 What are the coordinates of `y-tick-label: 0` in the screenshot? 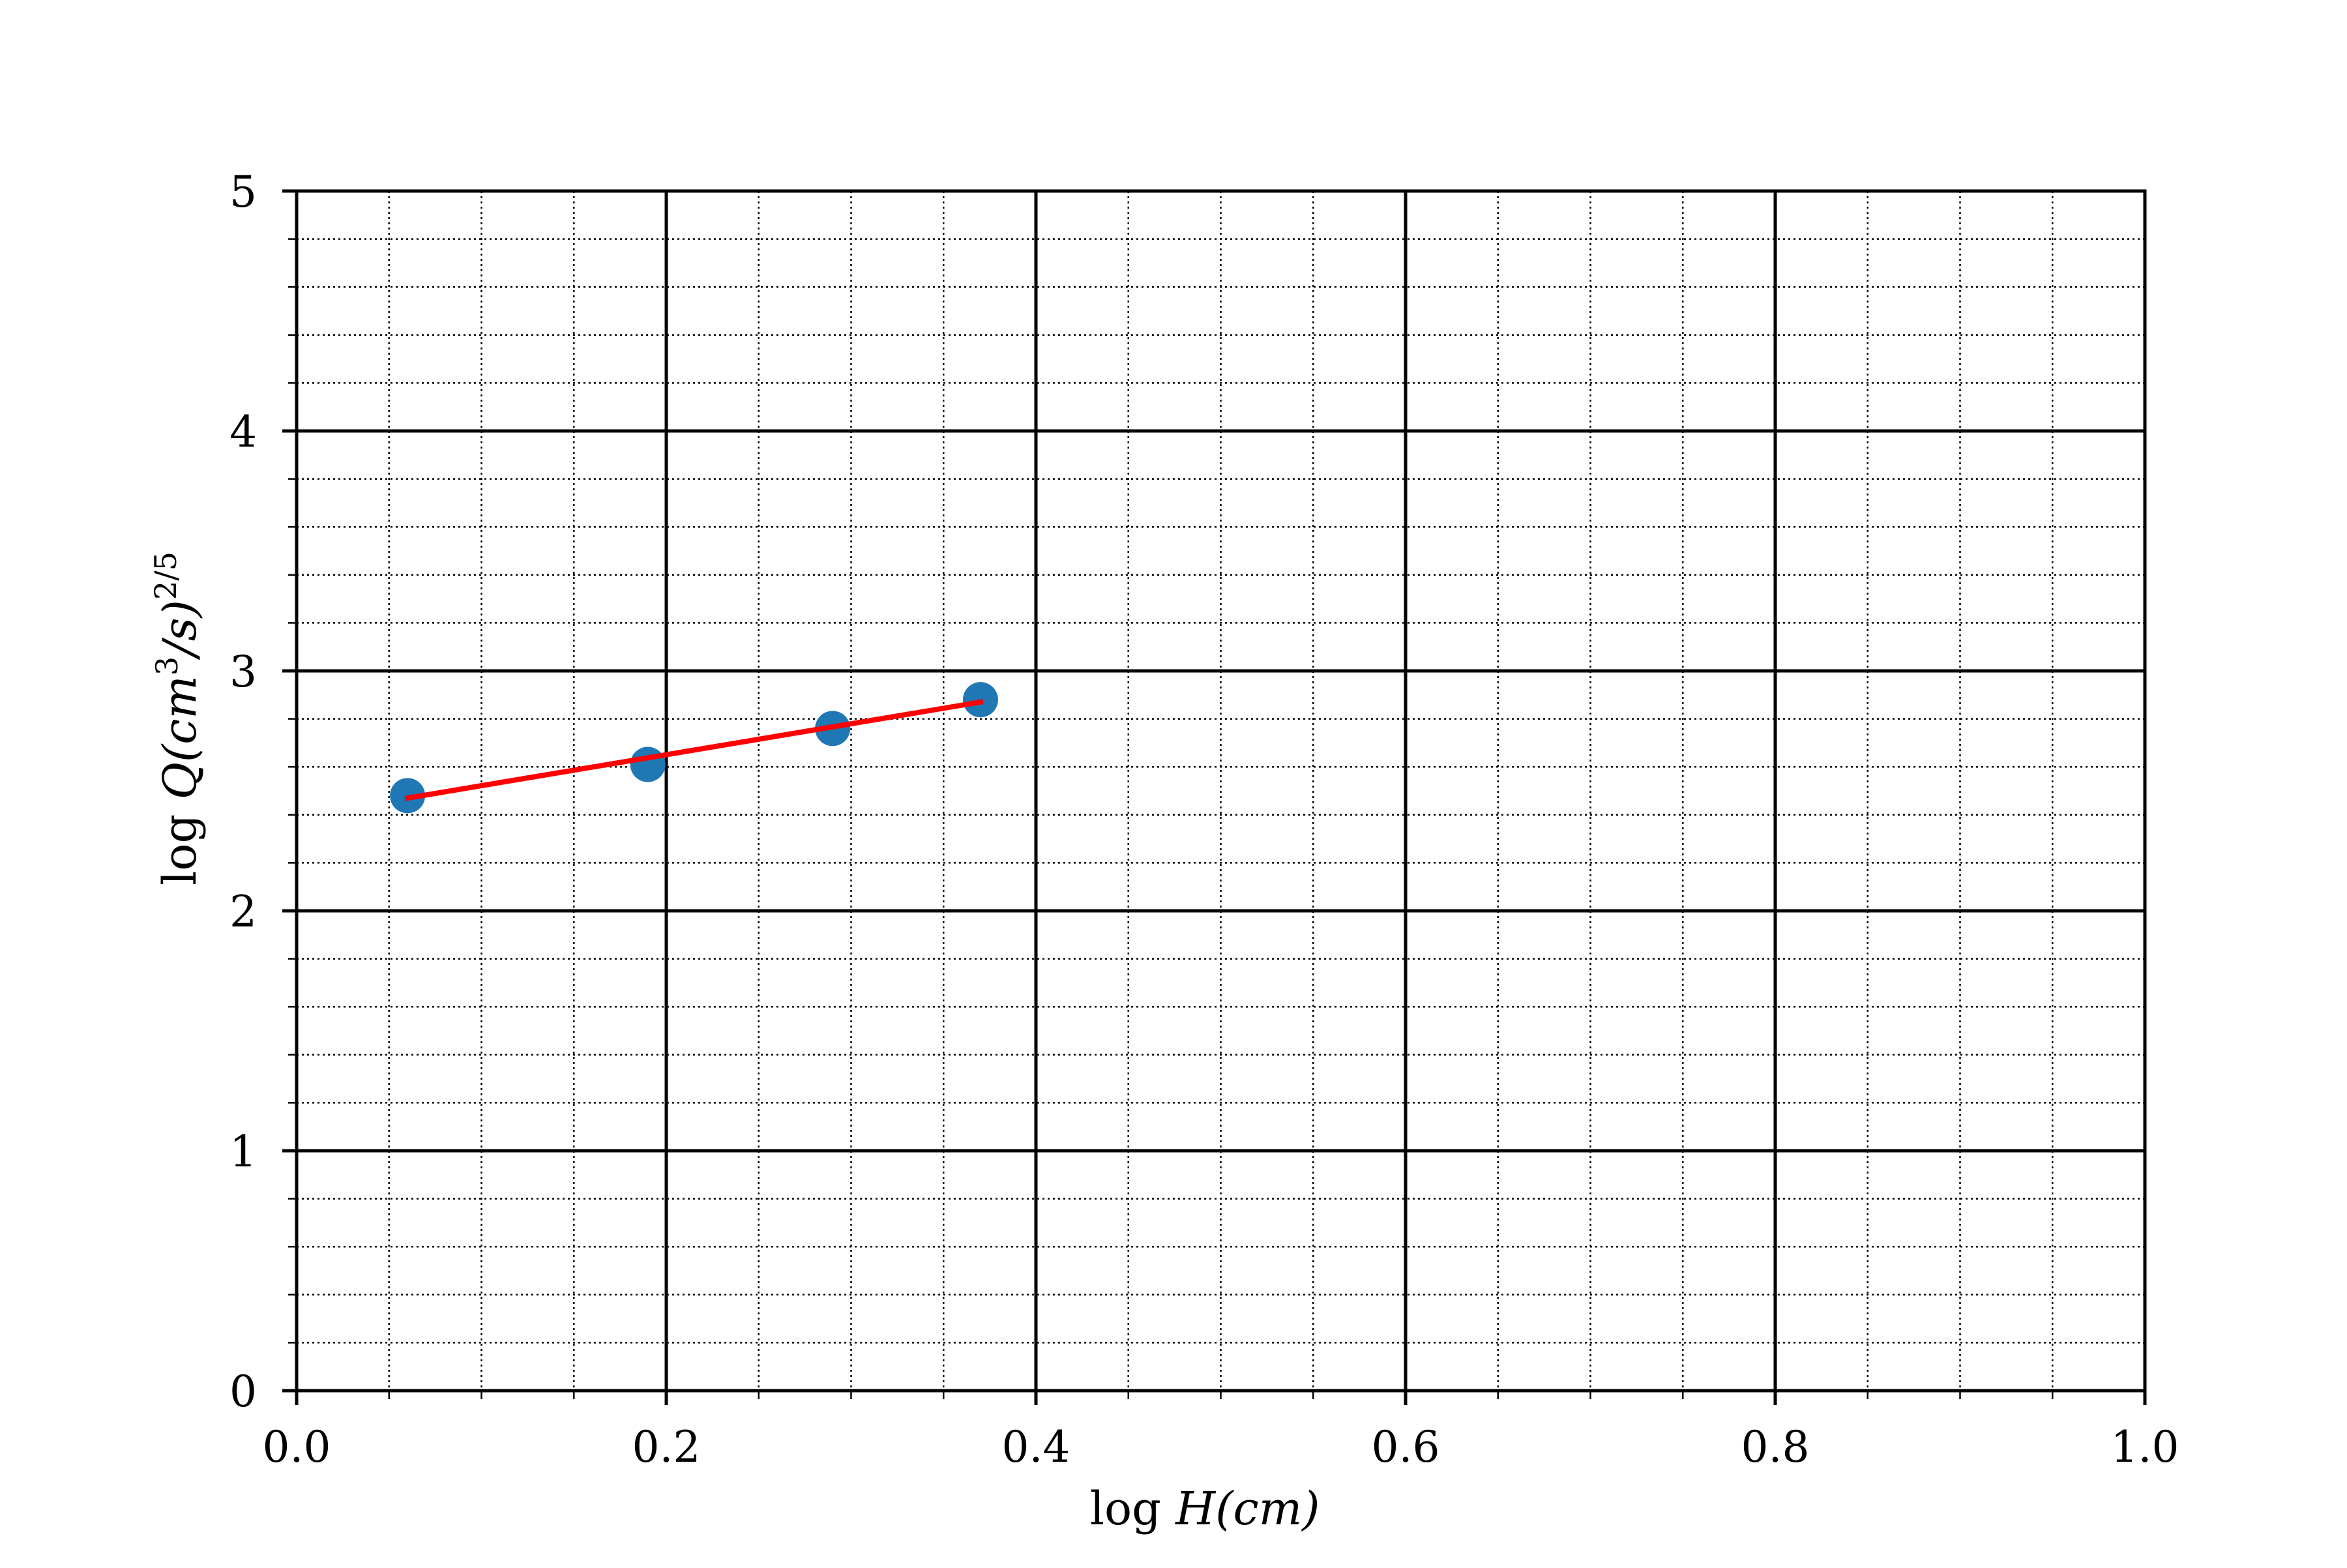 It's located at (243, 1392).